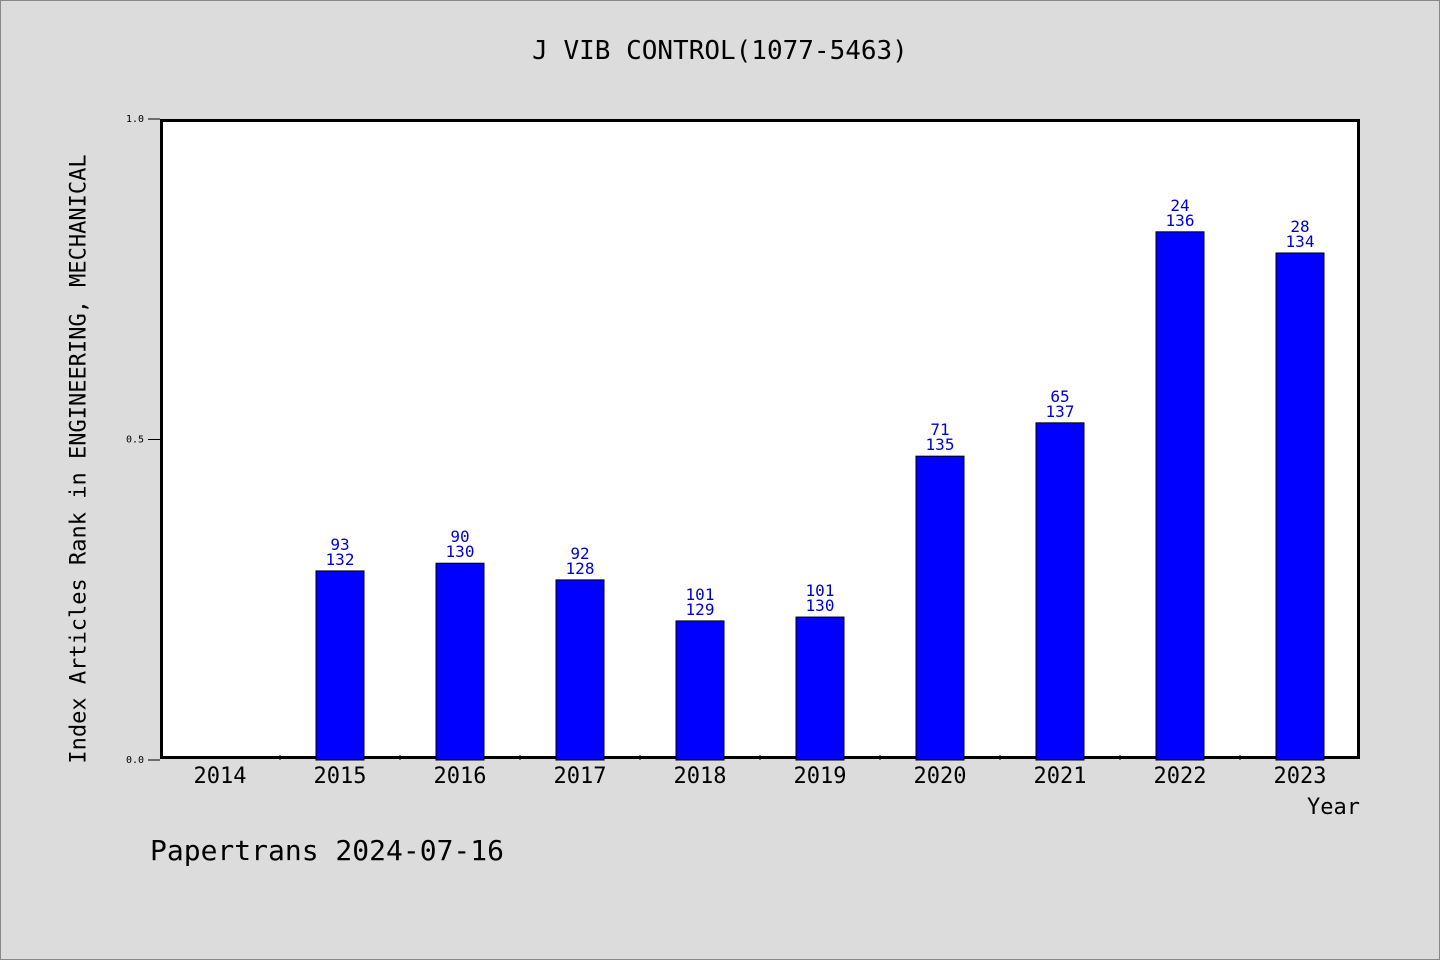  Describe the element at coordinates (459, 536) in the screenshot. I see `data-label-rank: 90` at that location.